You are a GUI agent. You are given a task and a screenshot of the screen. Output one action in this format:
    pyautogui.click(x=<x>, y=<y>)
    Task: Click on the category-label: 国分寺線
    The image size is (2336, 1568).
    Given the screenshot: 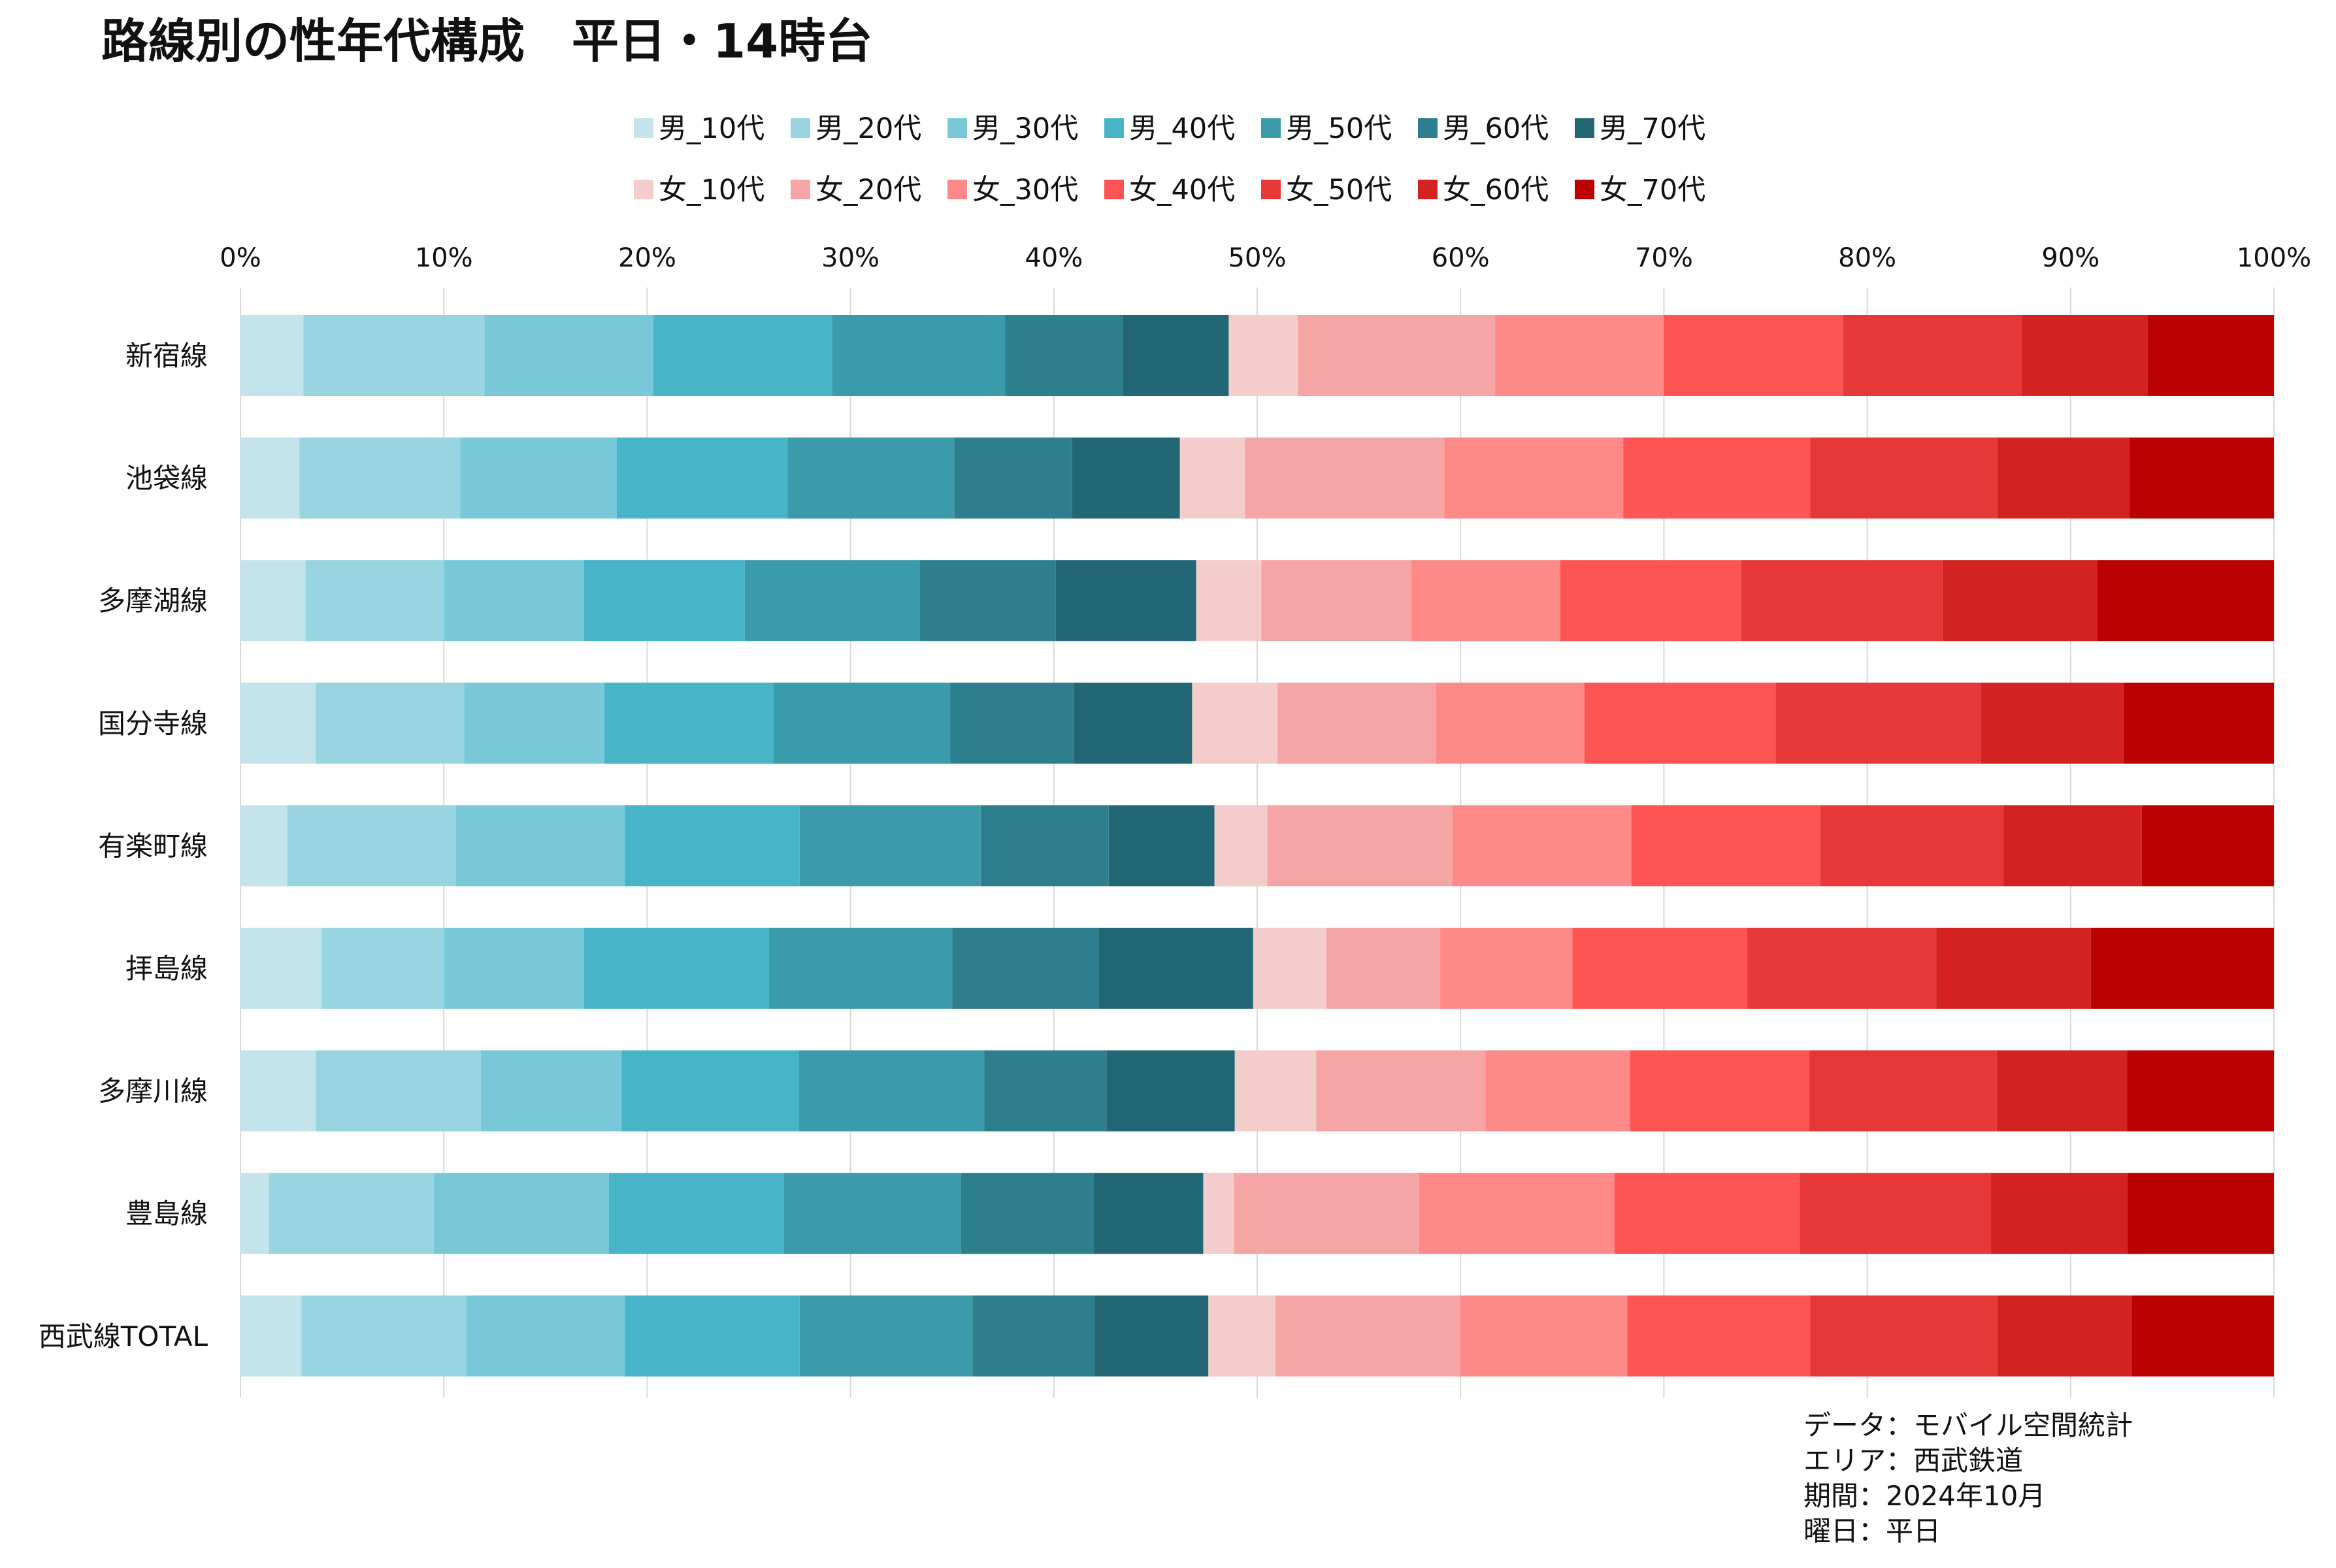 What is the action you would take?
    pyautogui.click(x=153, y=724)
    